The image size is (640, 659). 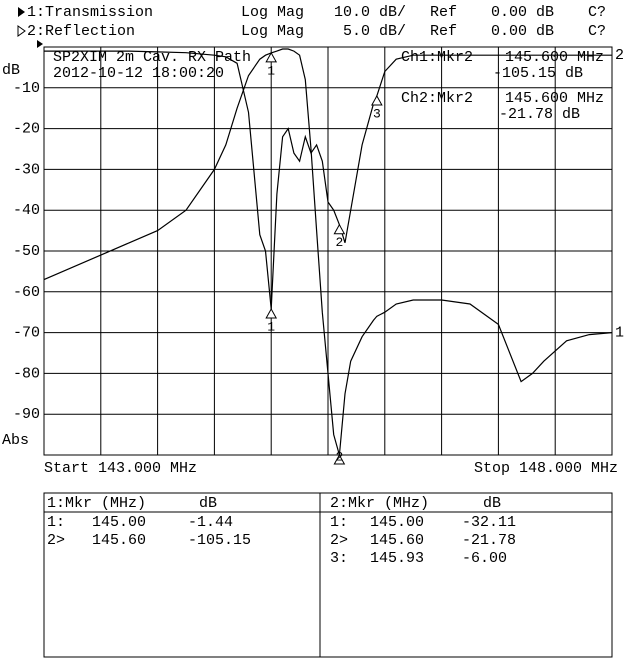 What do you see at coordinates (21, 31) in the screenshot?
I see `channel-icon` at bounding box center [21, 31].